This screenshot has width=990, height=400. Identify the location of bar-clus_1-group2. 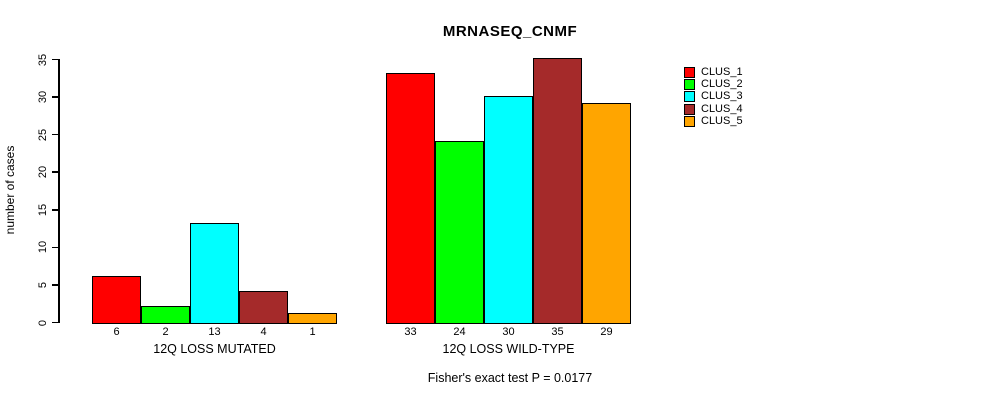
(410, 198).